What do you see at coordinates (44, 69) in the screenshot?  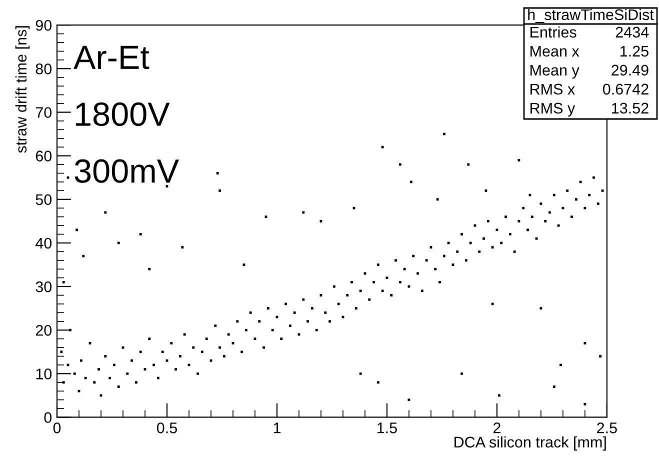 I see `y-tick-label: 80` at bounding box center [44, 69].